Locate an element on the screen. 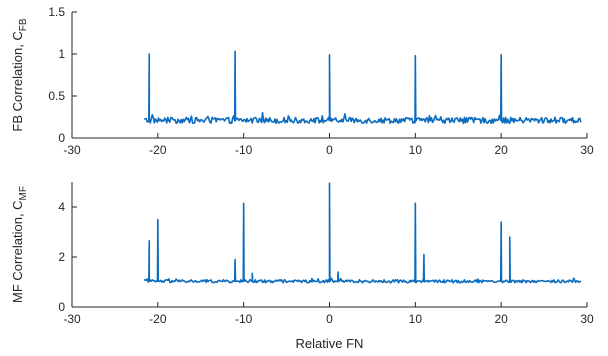 This screenshot has width=608, height=356. y-axis-label-main: MF Correlation, C is located at coordinates (17, 251).